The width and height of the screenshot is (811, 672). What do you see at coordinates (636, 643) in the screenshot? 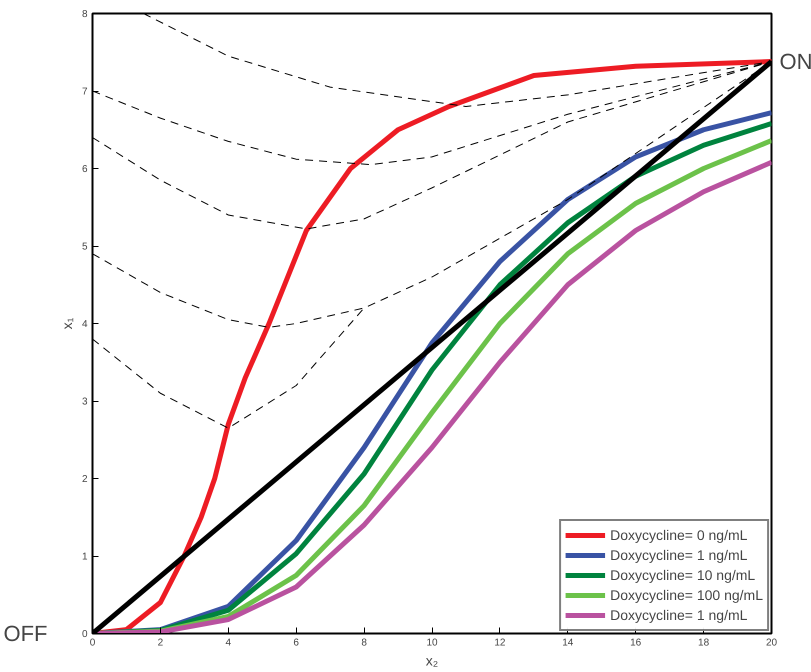
I see `x-tick-label: 16` at bounding box center [636, 643].